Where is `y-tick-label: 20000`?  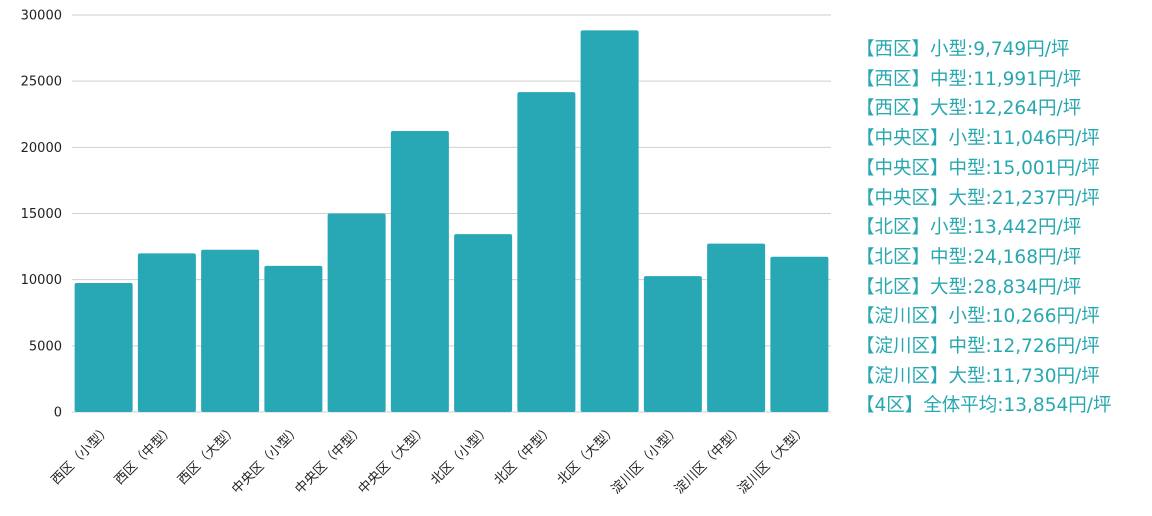 y-tick-label: 20000 is located at coordinates (41, 148).